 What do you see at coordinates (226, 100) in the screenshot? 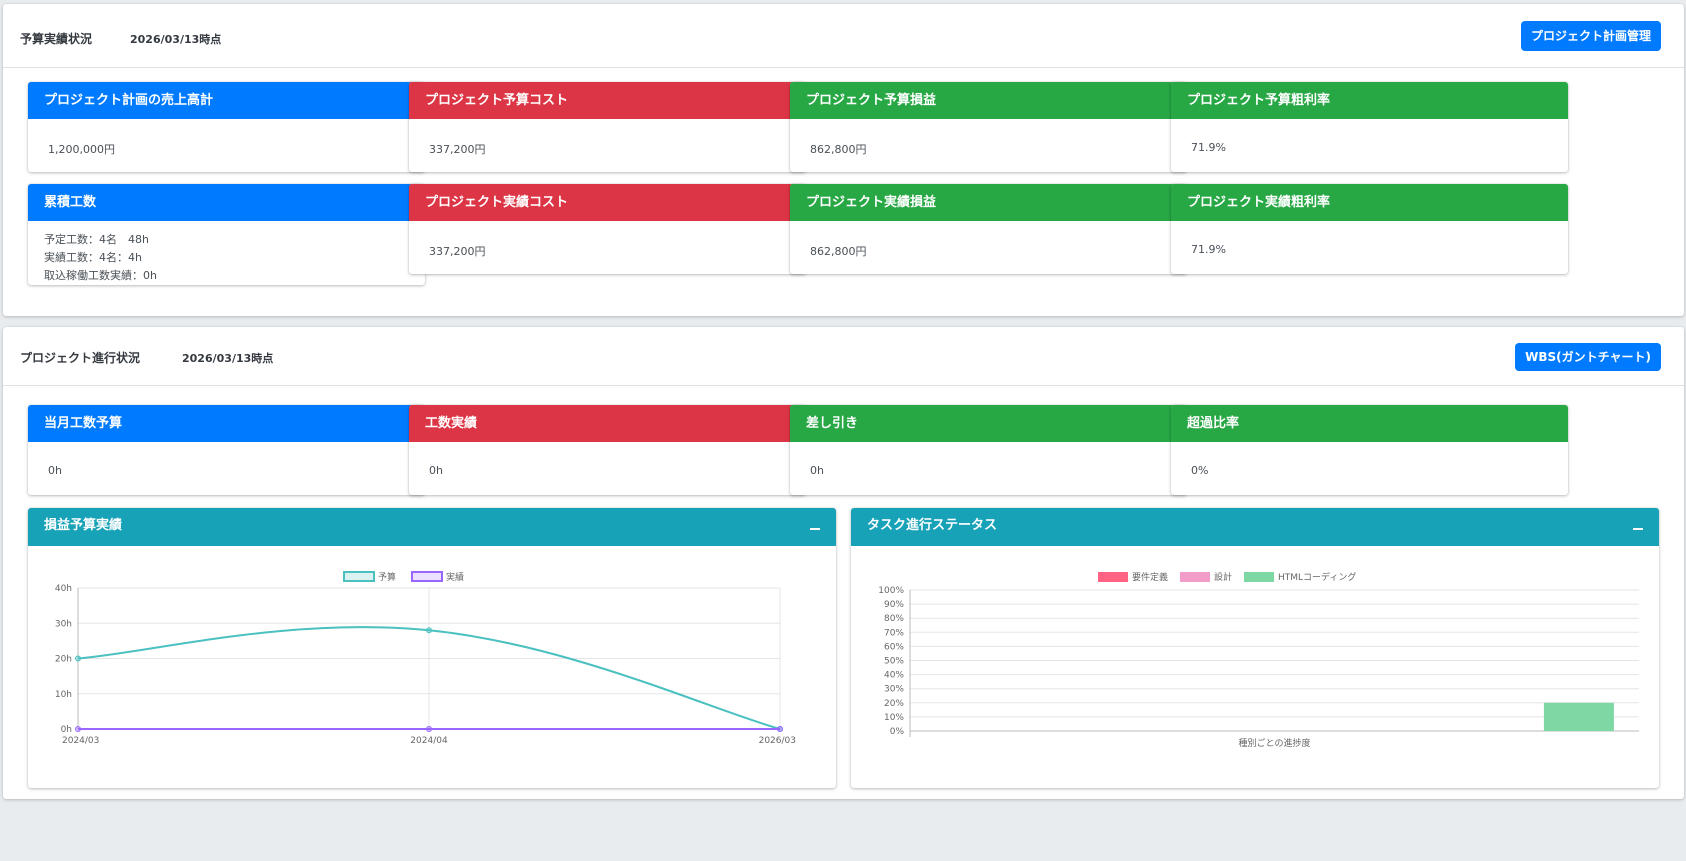
I see `card-title: プロジェクト計画の売上高計` at bounding box center [226, 100].